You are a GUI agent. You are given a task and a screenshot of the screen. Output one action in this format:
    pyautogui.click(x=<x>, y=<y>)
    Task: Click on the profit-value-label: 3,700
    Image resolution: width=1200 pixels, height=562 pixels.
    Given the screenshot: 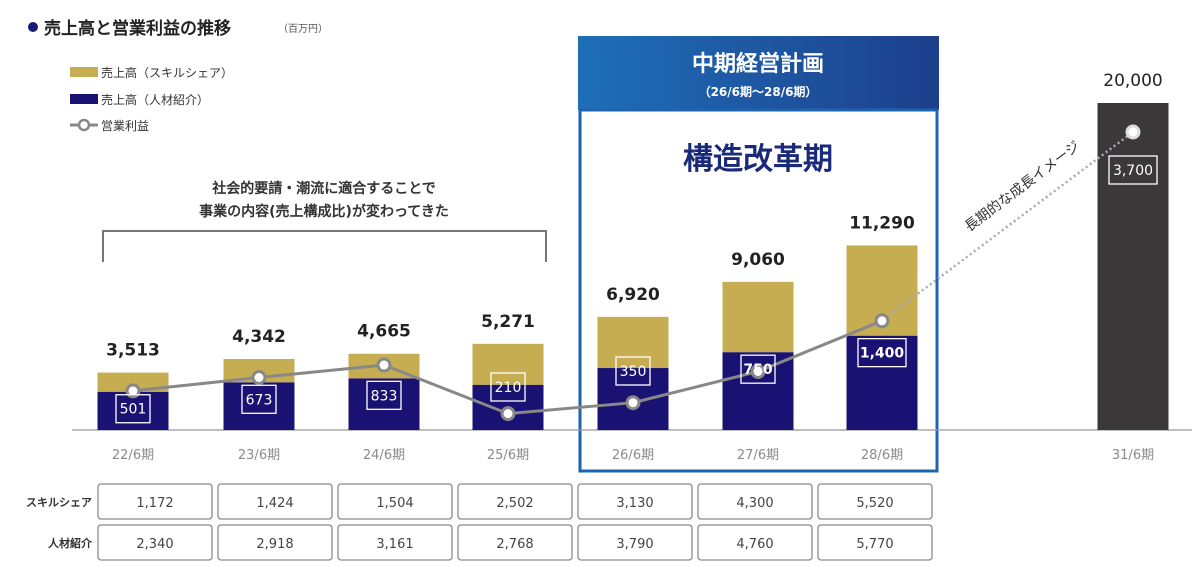 What is the action you would take?
    pyautogui.click(x=1133, y=171)
    